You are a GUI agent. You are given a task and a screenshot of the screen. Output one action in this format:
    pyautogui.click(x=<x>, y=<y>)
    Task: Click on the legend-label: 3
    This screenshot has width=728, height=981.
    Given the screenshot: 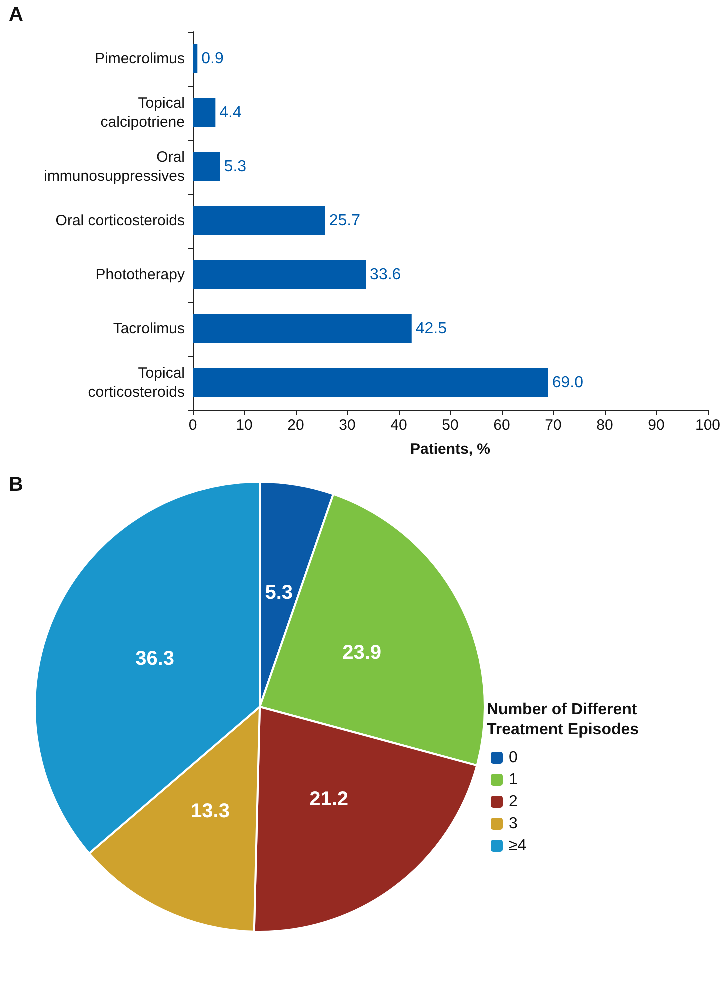 What is the action you would take?
    pyautogui.click(x=513, y=824)
    